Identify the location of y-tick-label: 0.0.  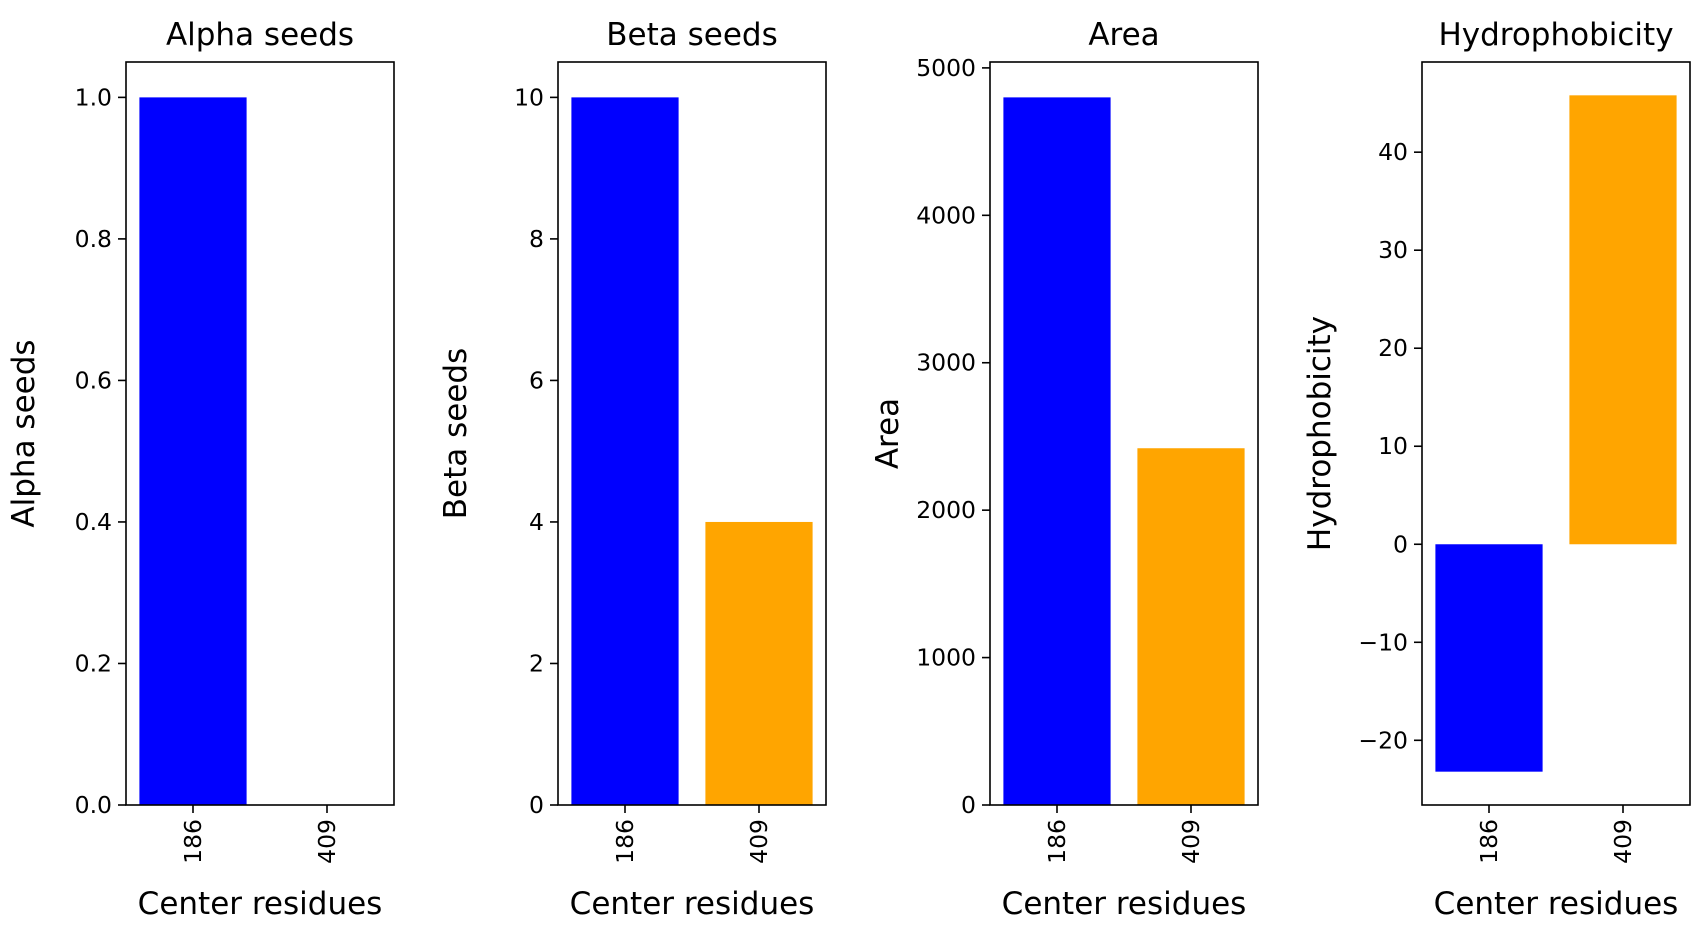
(93, 805).